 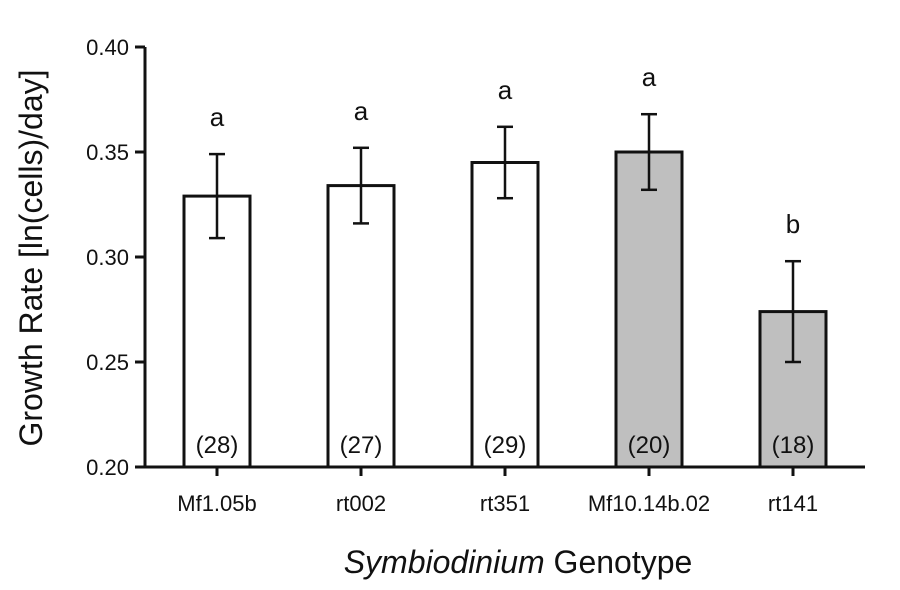 I want to click on x-axis-title: Symbiodinium Genotype, so click(x=518, y=562).